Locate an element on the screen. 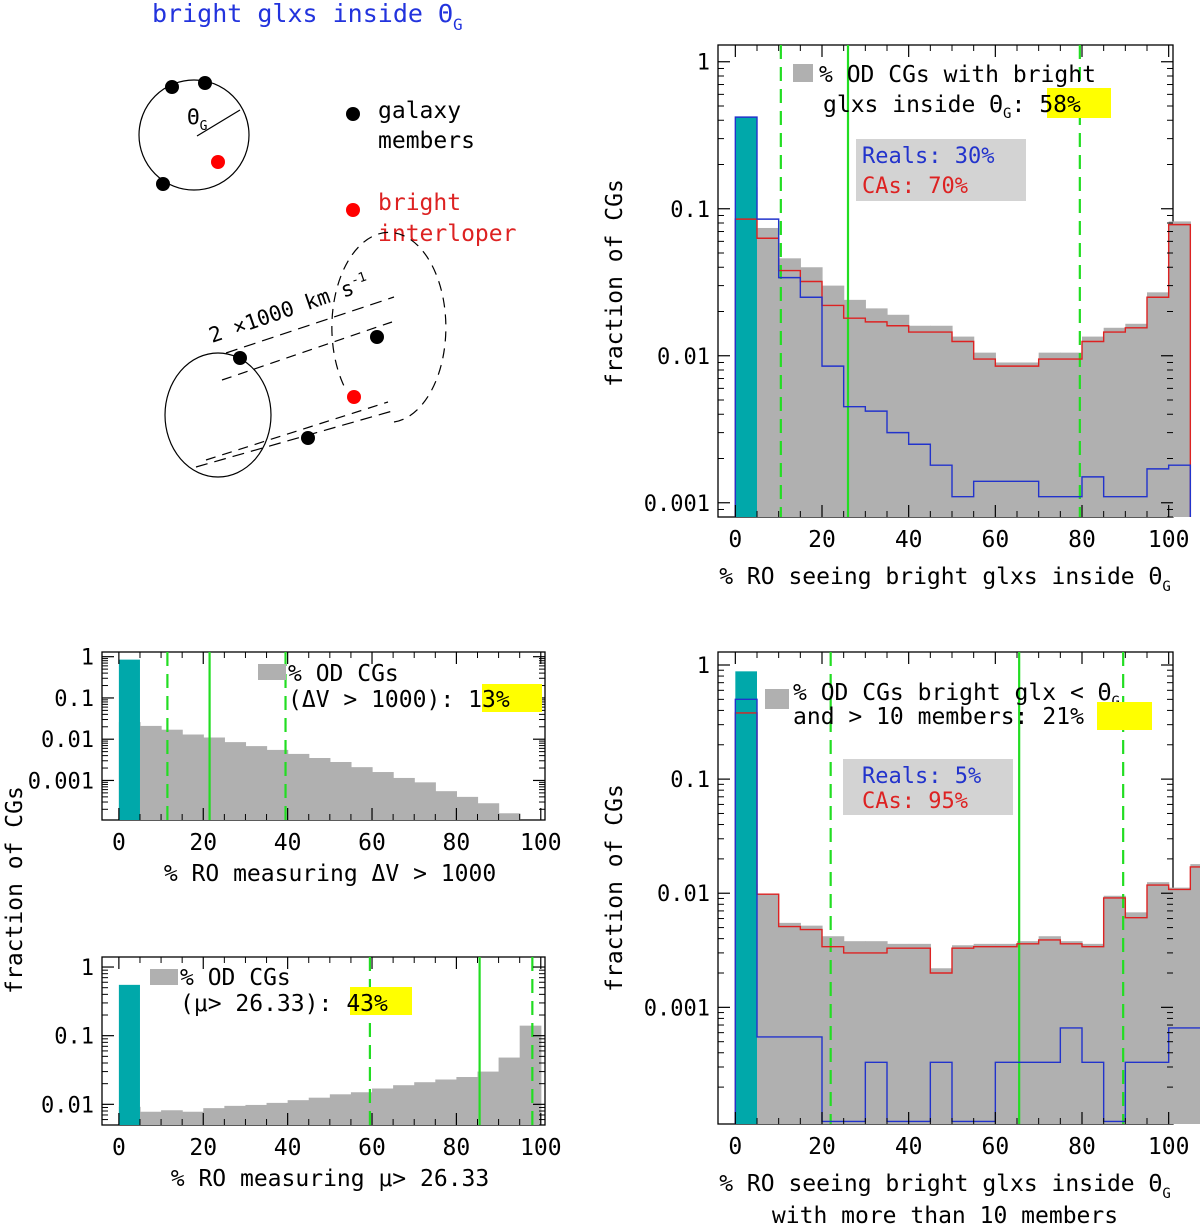 The width and height of the screenshot is (1200, 1230). interloper-dot is located at coordinates (354, 397).